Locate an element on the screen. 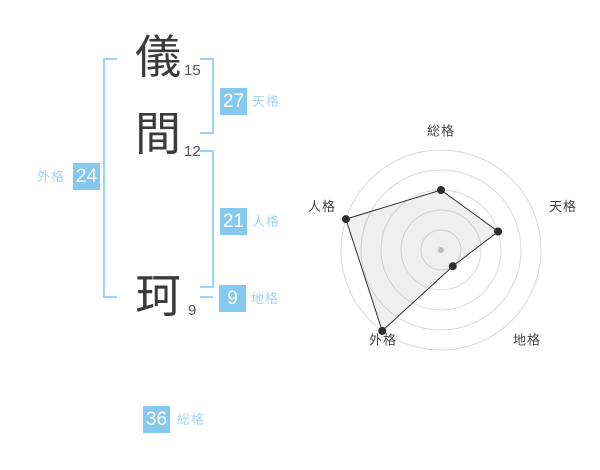  kaku-label-tenkaku: 天格 is located at coordinates (266, 101).